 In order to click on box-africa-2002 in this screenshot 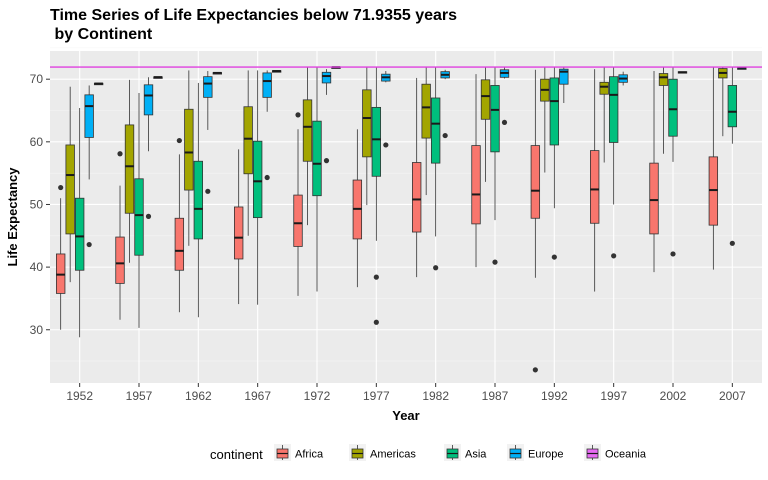, I will do `click(654, 172)`.